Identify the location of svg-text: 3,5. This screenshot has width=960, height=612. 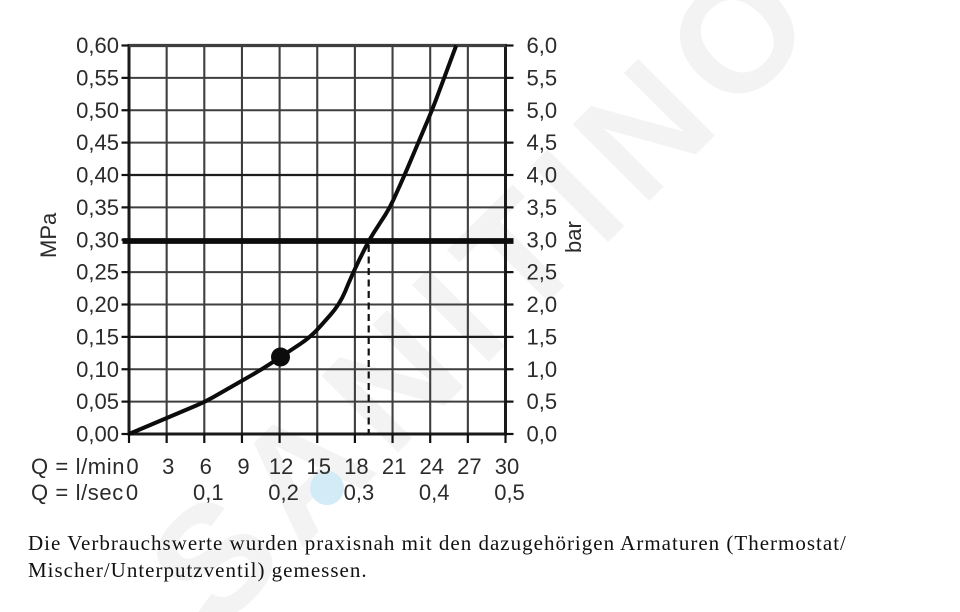
(542, 207).